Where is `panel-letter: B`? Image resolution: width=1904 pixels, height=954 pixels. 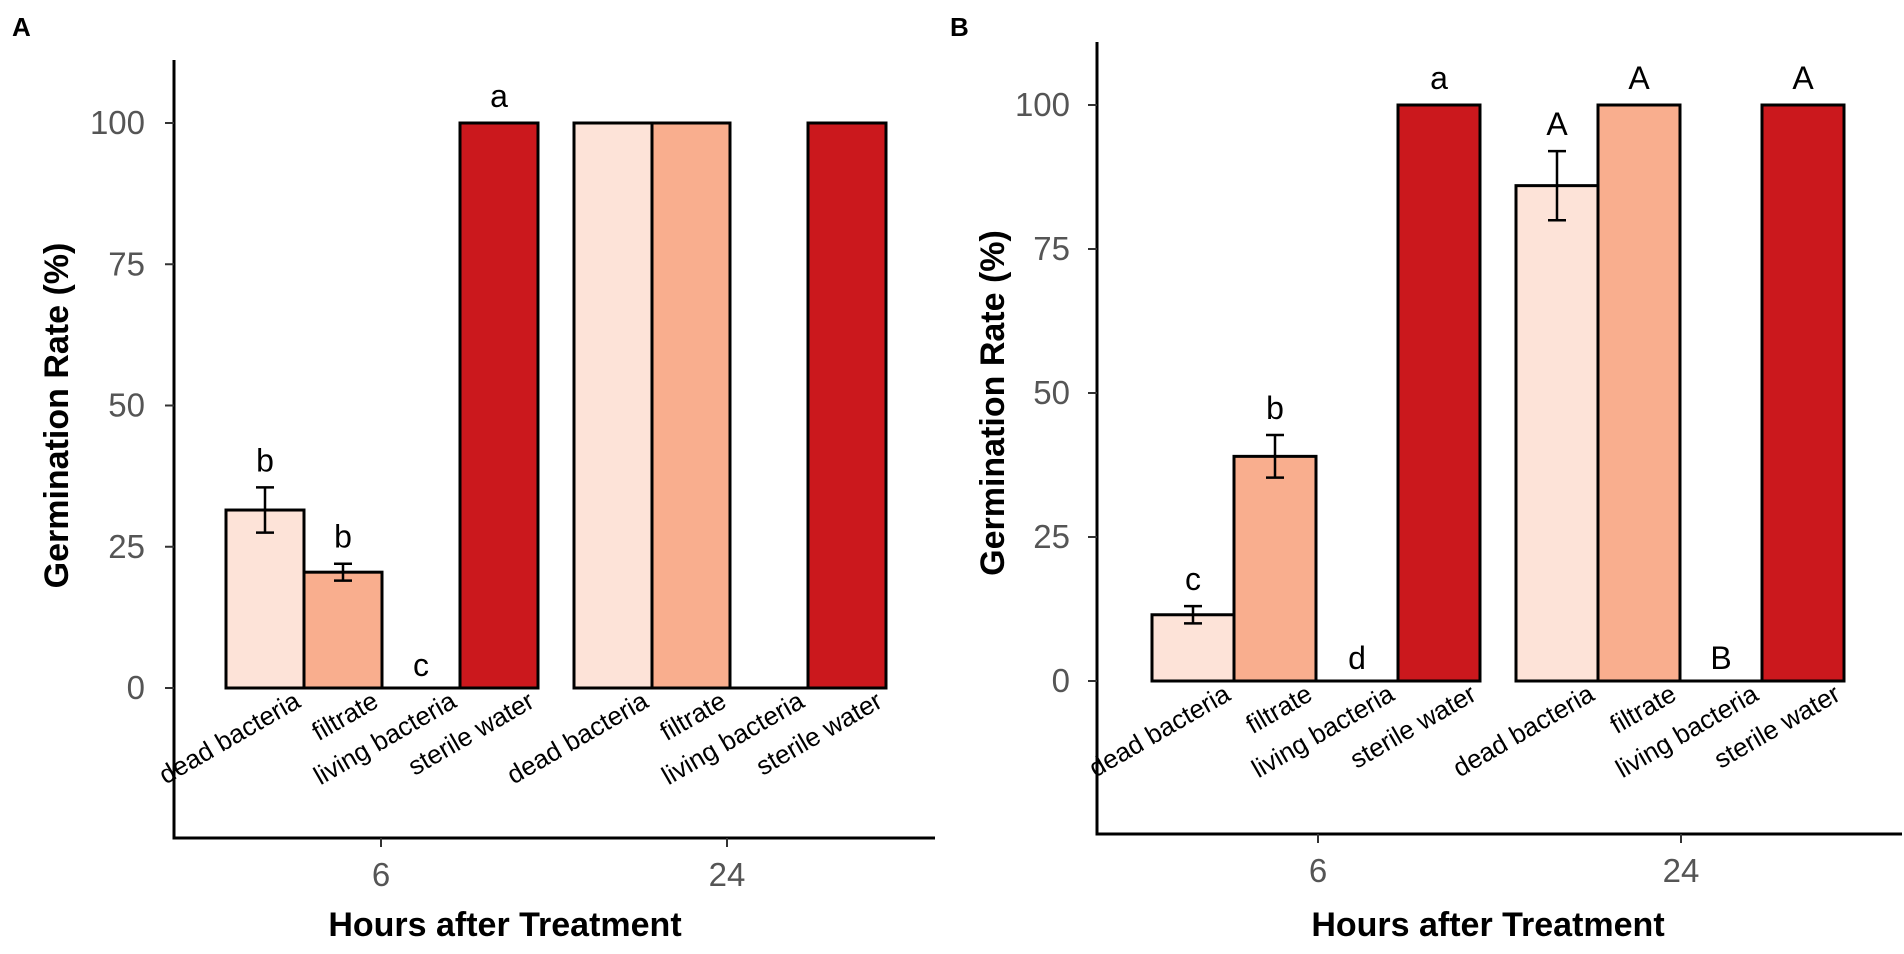 panel-letter: B is located at coordinates (959, 27).